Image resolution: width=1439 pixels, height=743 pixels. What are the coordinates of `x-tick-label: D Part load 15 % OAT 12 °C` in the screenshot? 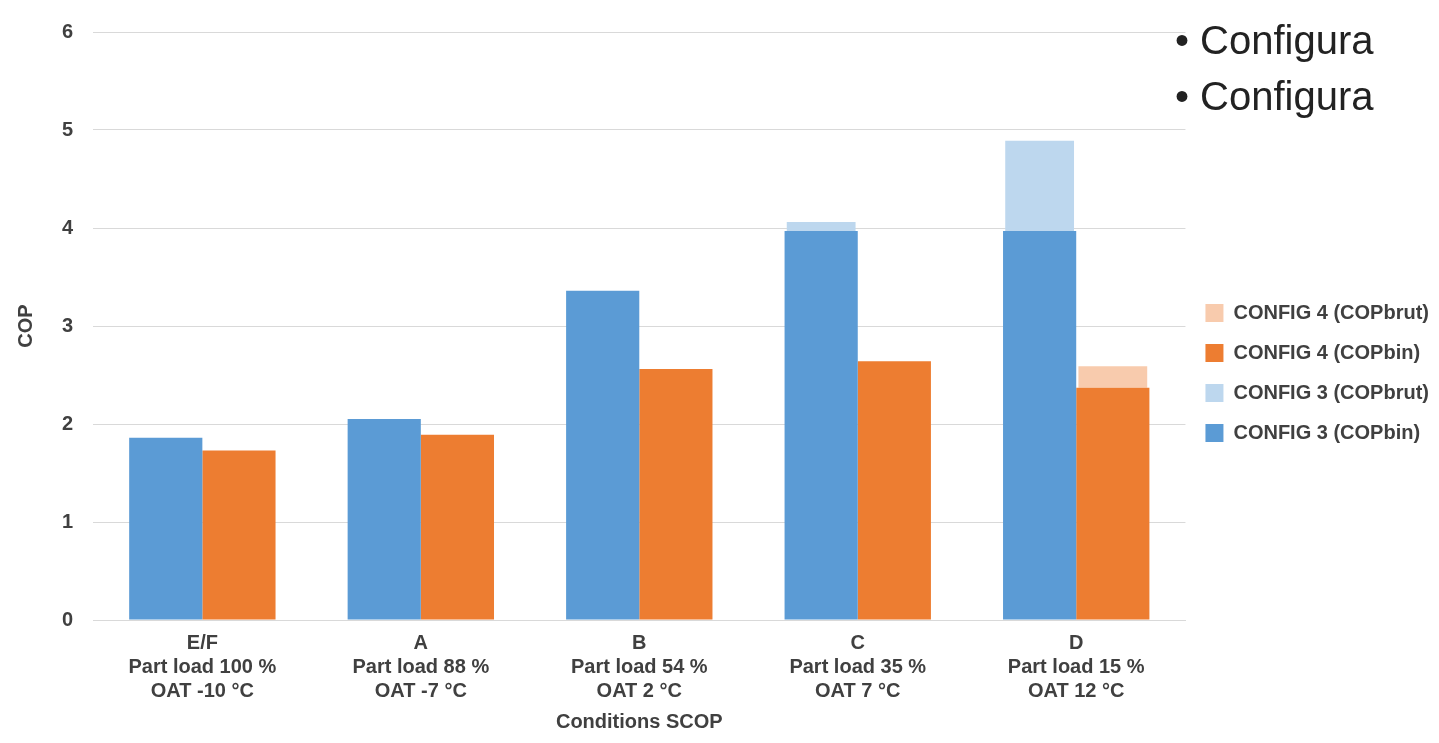 It's located at (1076, 665).